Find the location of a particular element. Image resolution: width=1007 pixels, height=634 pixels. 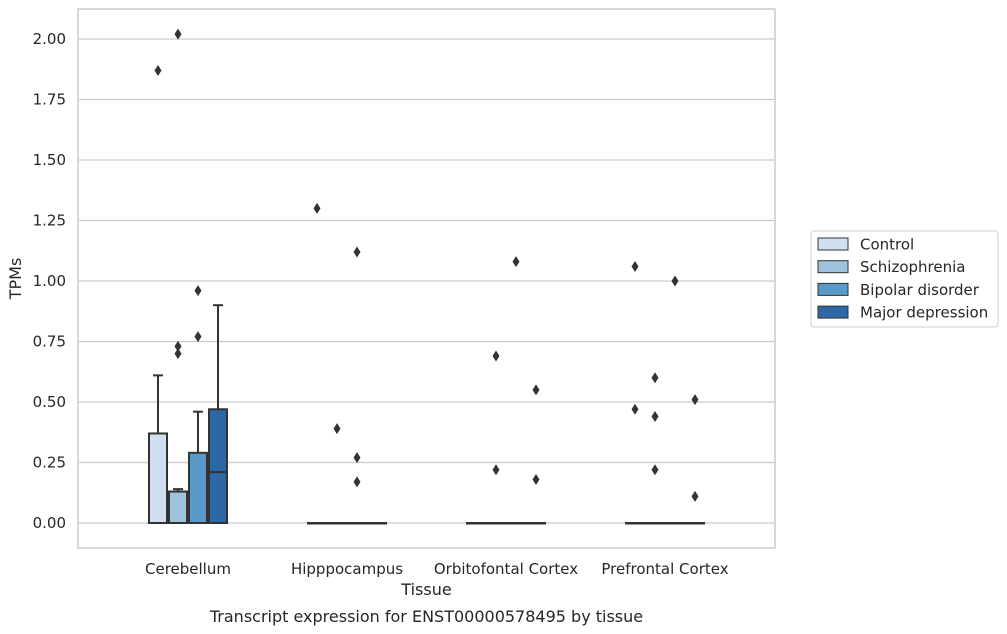

y-axis-ticks: 0.00 0.25 0.50 0.75 1.00 1.25 1.50 1.75 2.00 is located at coordinates (49, 281).